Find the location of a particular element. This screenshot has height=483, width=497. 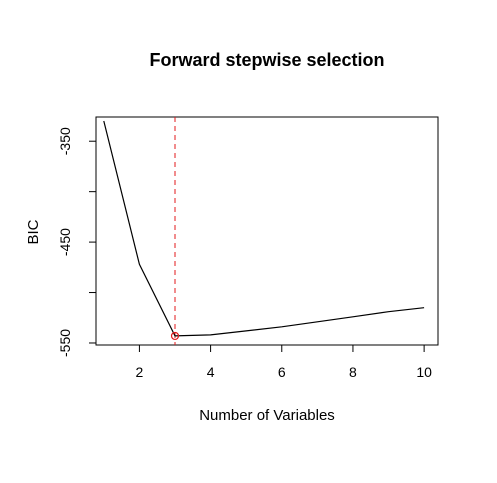

x-tick-label: 4 is located at coordinates (211, 372).